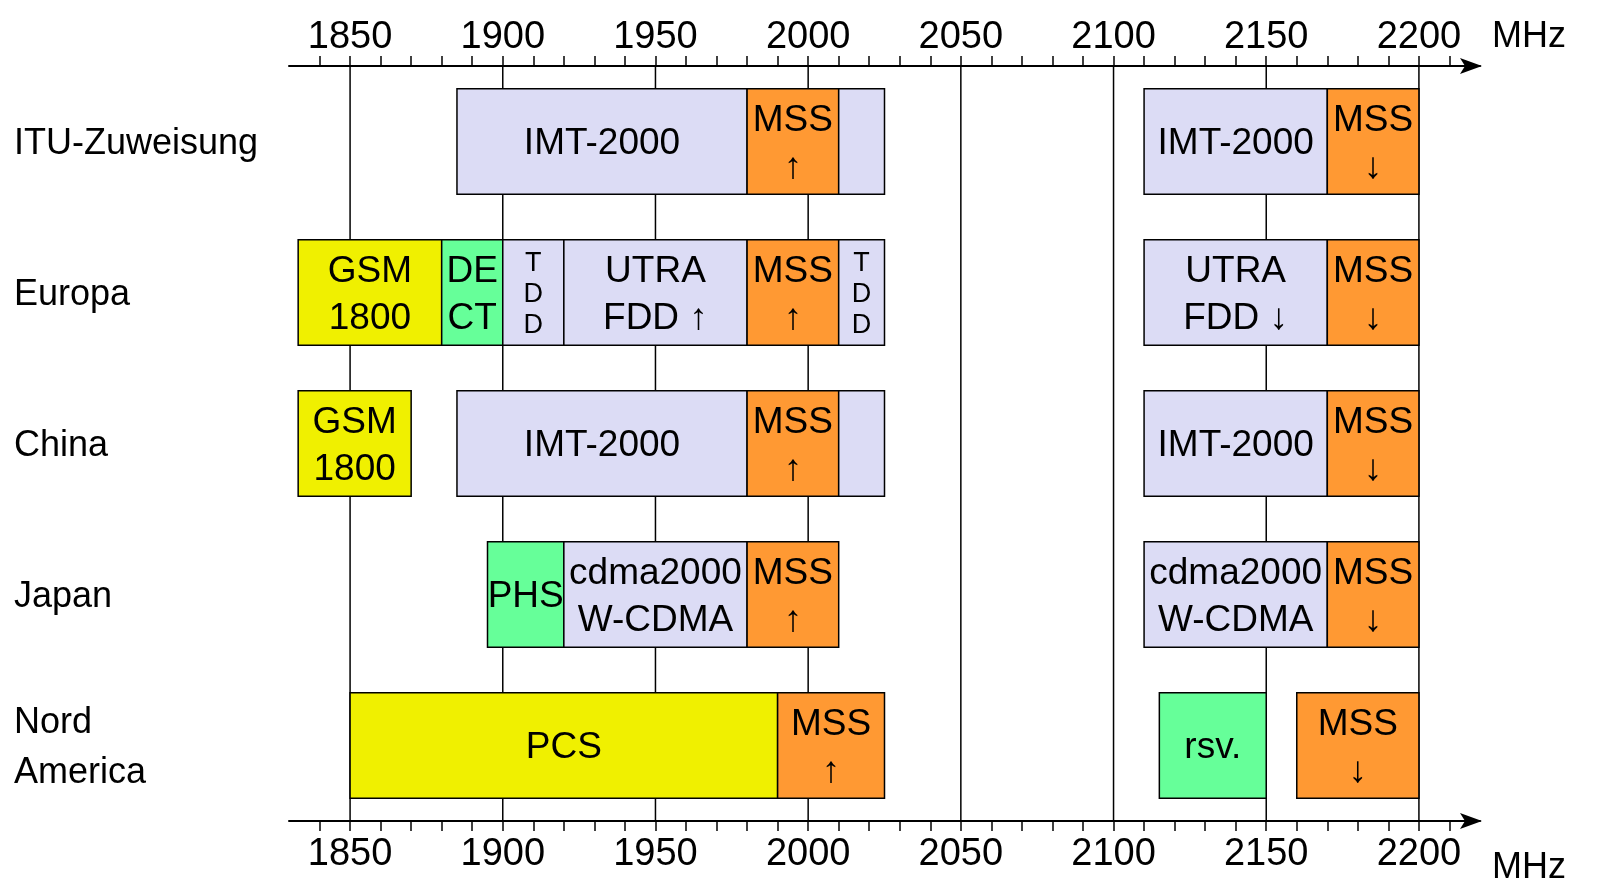 This screenshot has height=884, width=1600. Describe the element at coordinates (81, 745) in the screenshot. I see `y-tick-label: Nord America` at that location.